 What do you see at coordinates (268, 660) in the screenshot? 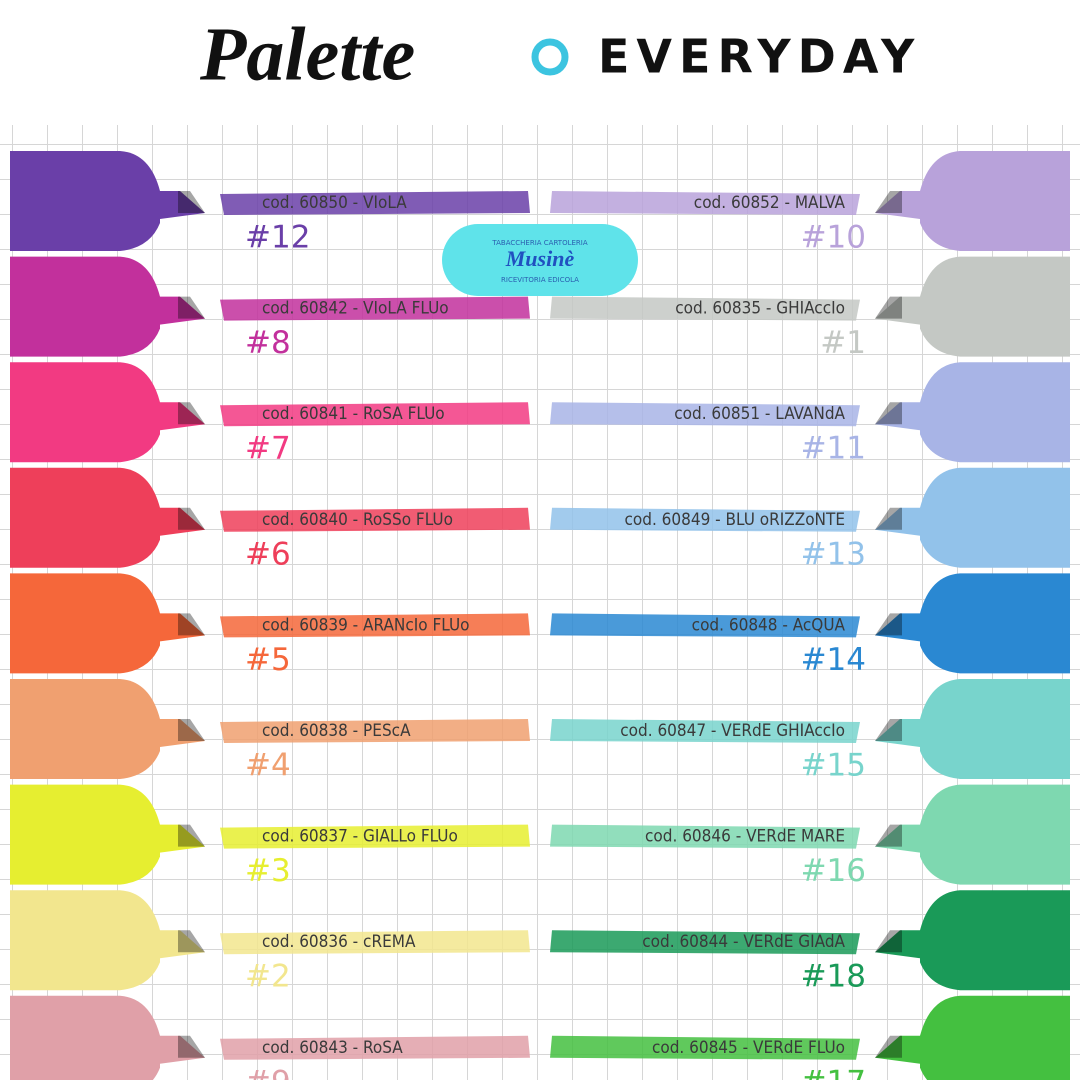
I see `color-number: #5` at bounding box center [268, 660].